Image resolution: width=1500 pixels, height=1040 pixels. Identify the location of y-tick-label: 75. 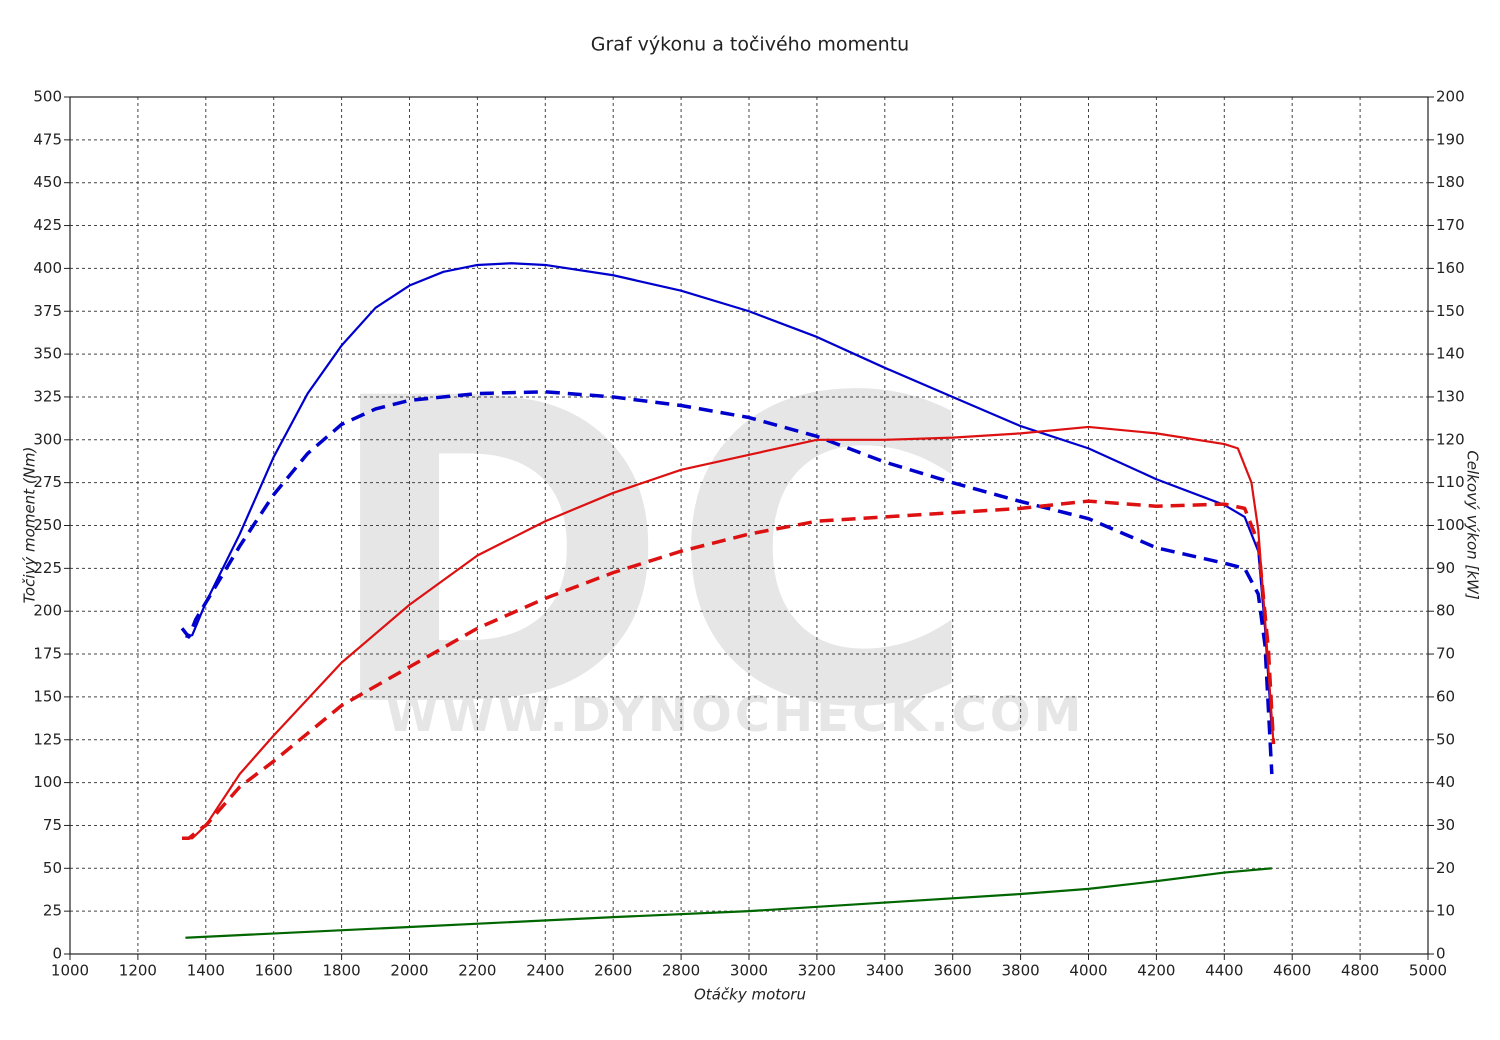
(52, 825).